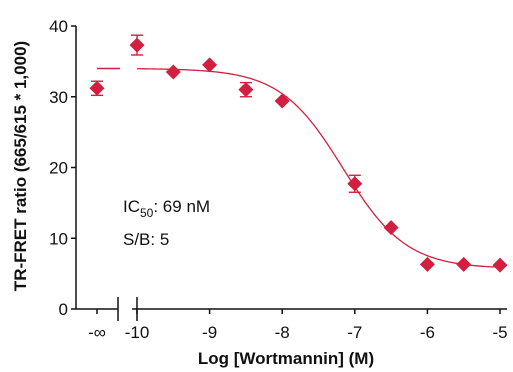  I want to click on y-axis-title: TR-FRET ratio (665/615 * 1,000), so click(20, 166).